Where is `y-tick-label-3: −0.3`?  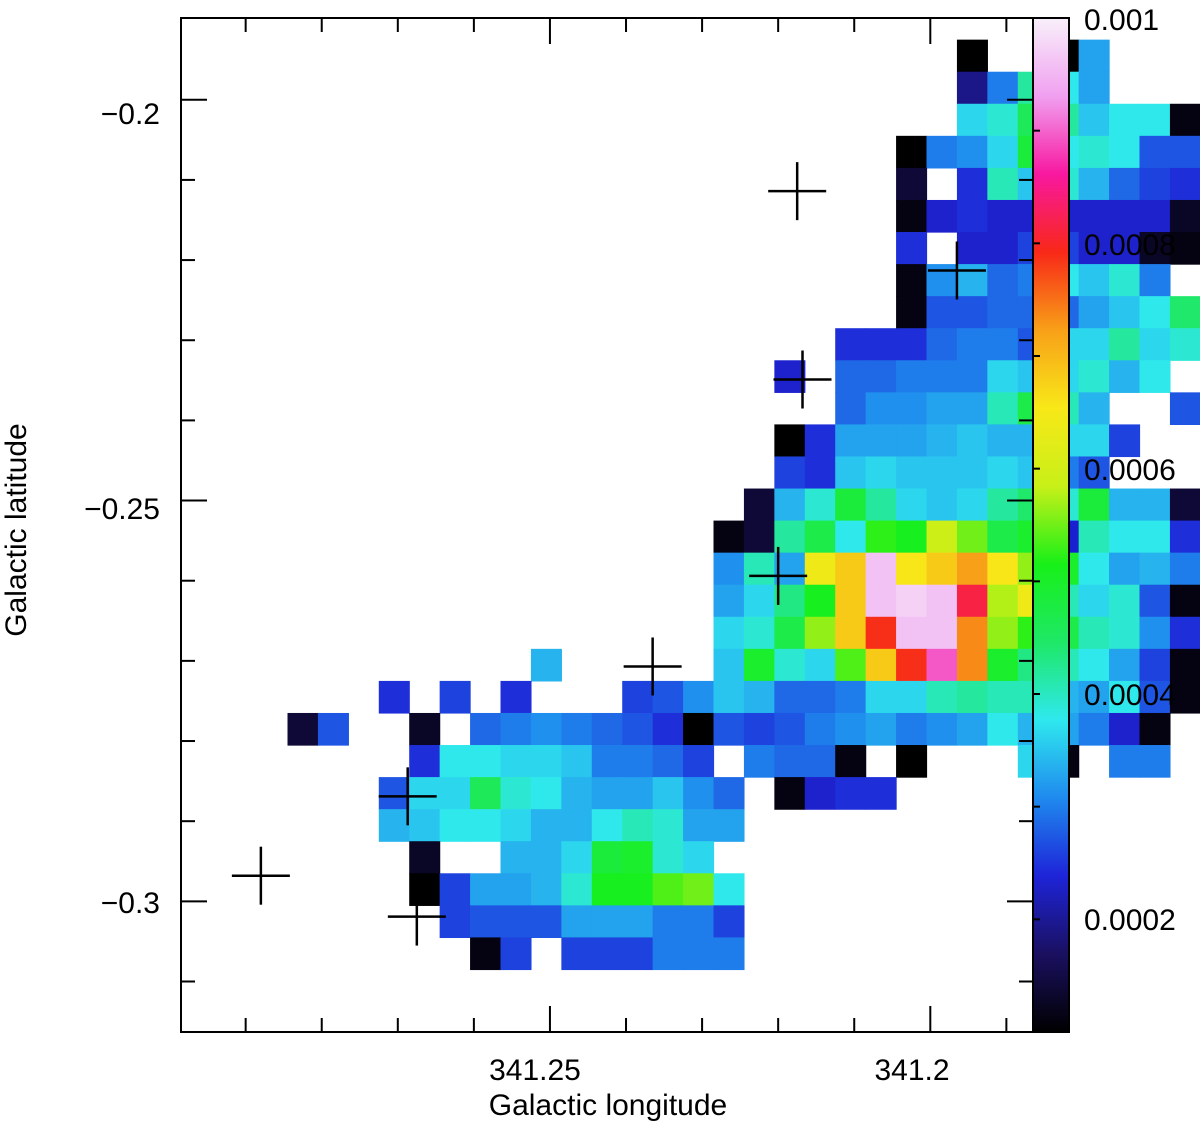
y-tick-label-3: −0.3 is located at coordinates (130, 903).